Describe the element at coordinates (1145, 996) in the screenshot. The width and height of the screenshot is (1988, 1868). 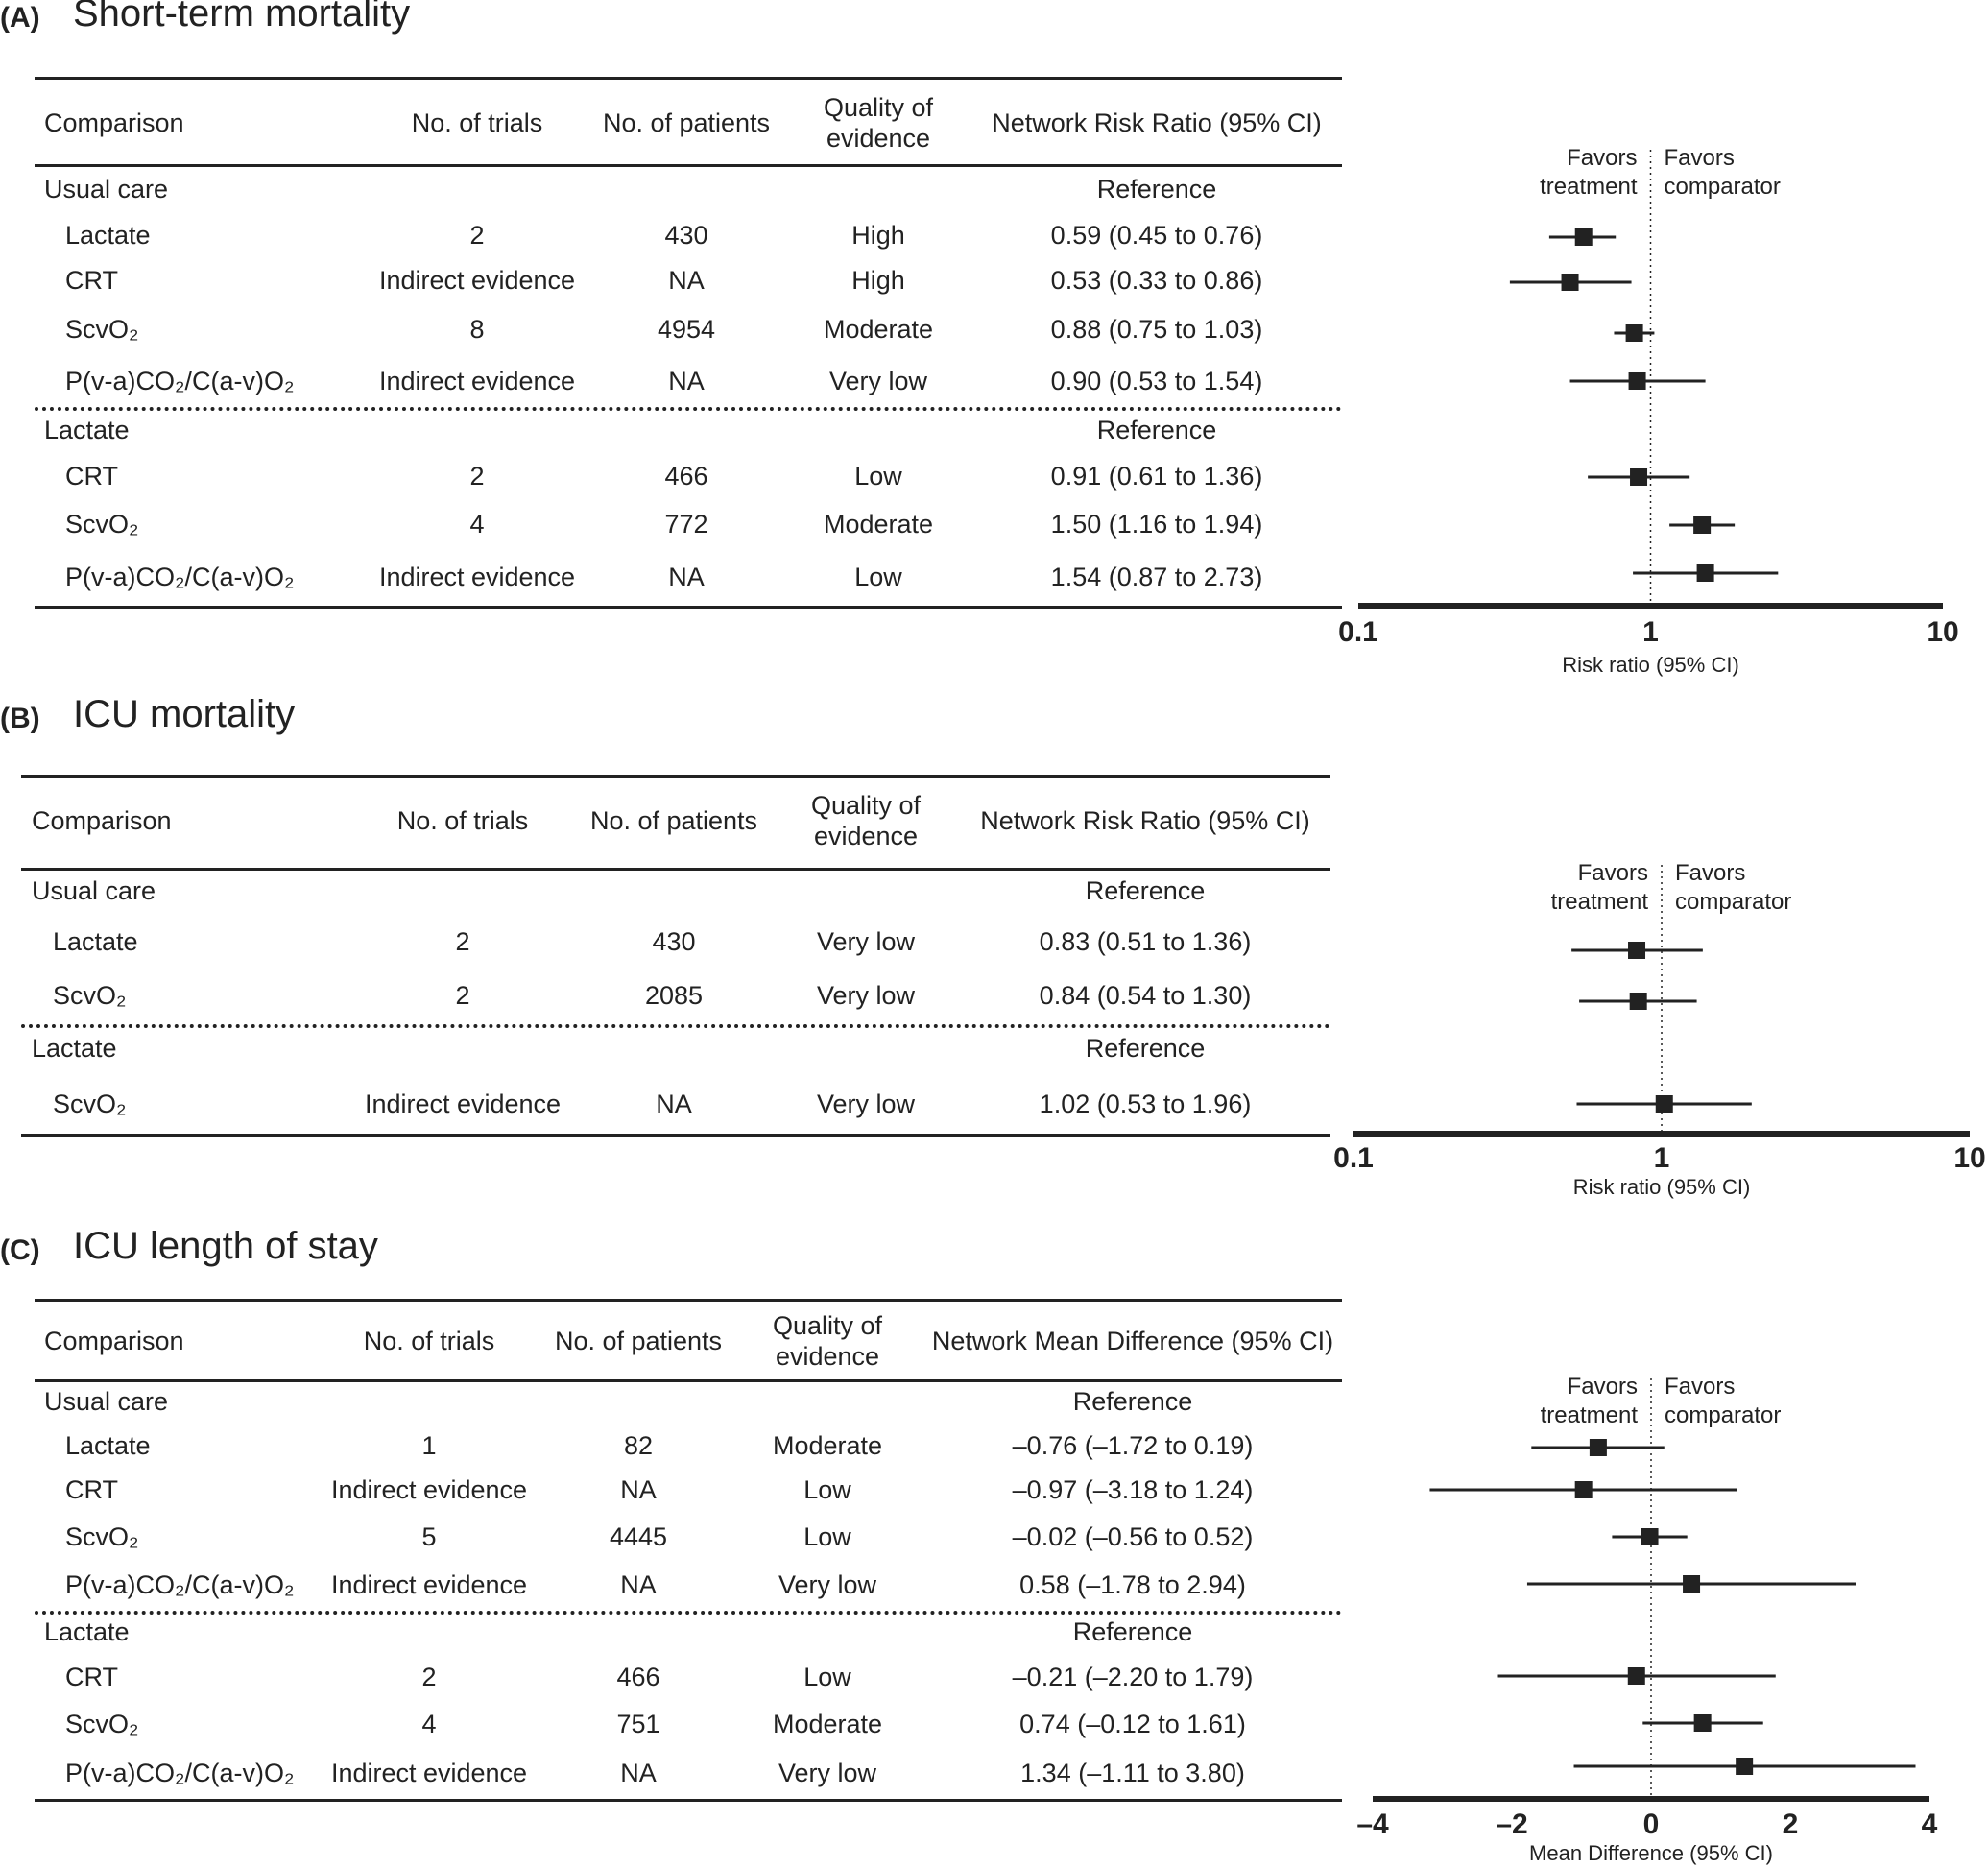
I see `effect-estimate: 0.84 (0.54 to 1.30)` at that location.